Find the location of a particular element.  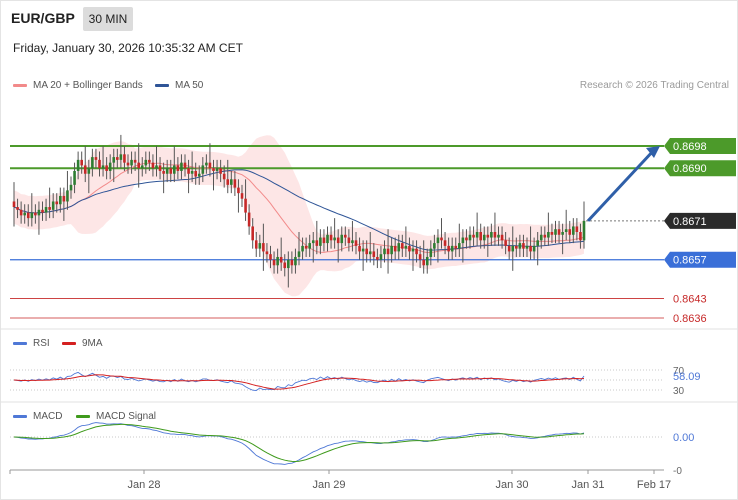

support-2-label: 0.8636 is located at coordinates (690, 319).